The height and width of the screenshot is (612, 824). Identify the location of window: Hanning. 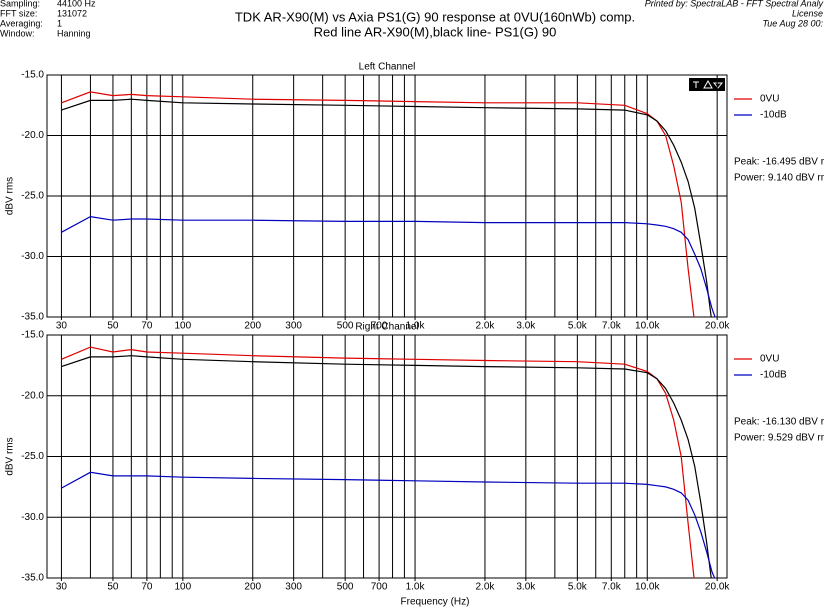
(74, 33).